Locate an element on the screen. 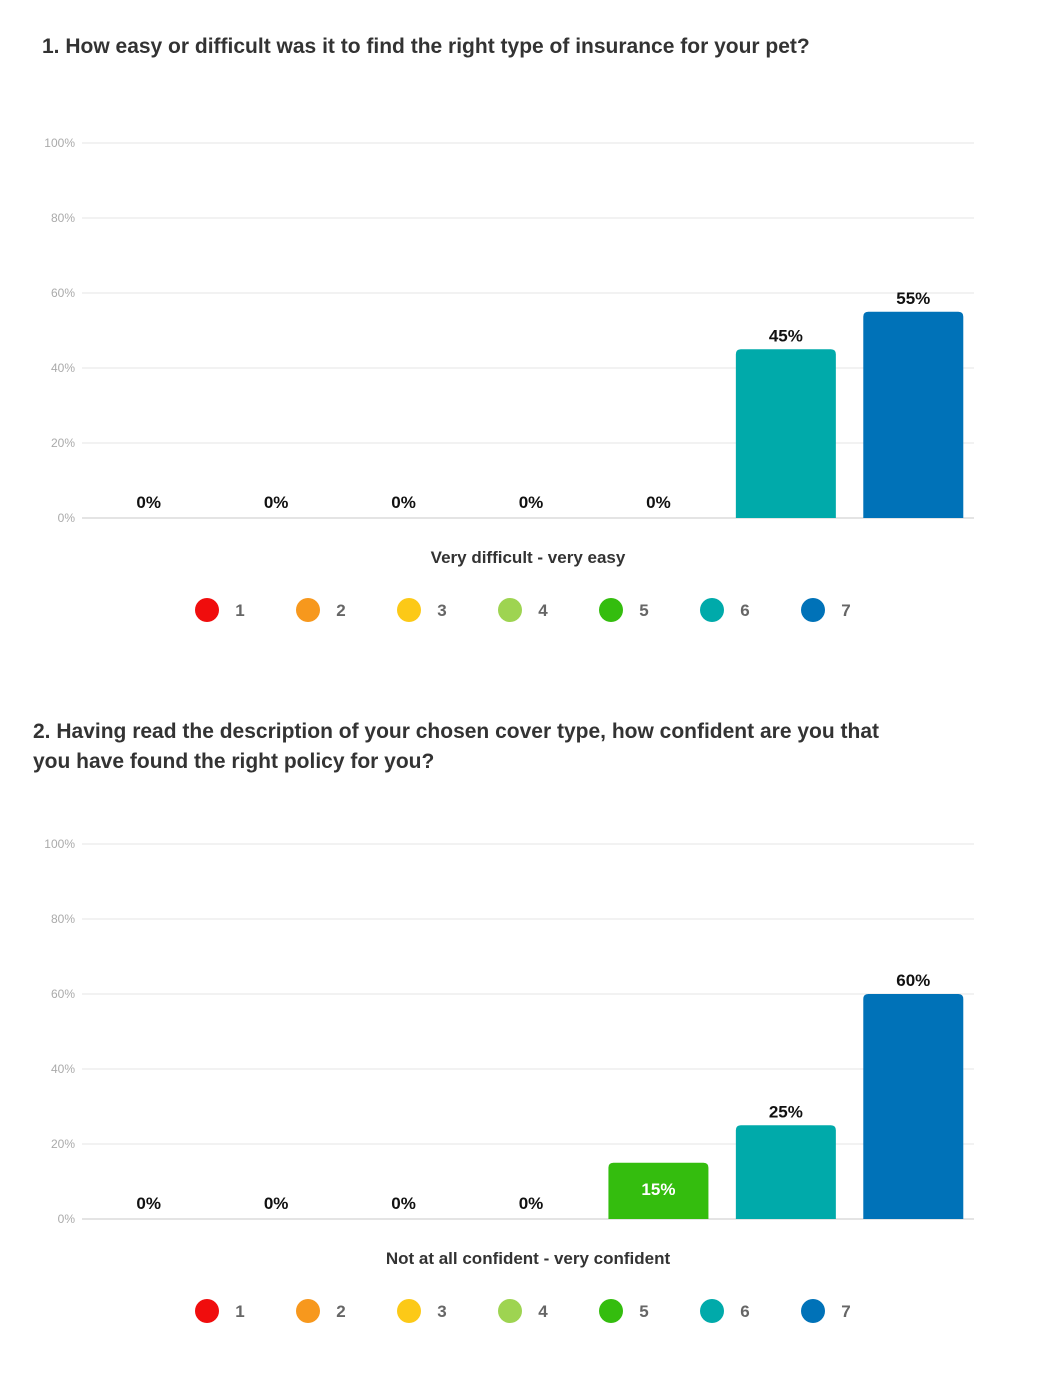  data-label-5: 15% is located at coordinates (658, 1189).